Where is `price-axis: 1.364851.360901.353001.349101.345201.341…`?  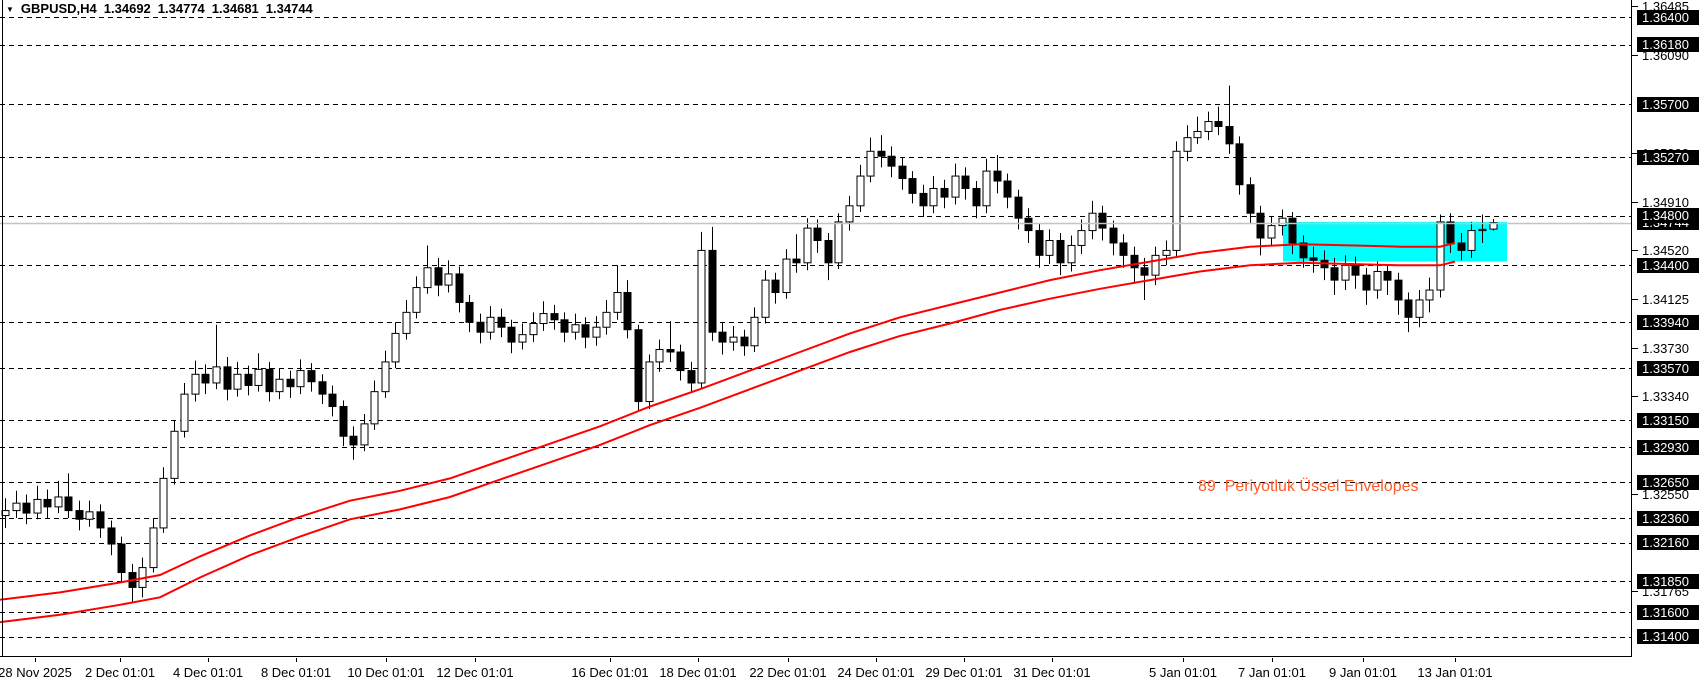 price-axis: 1.364851.360901.353001.349101.345201.341… is located at coordinates (1665, 329).